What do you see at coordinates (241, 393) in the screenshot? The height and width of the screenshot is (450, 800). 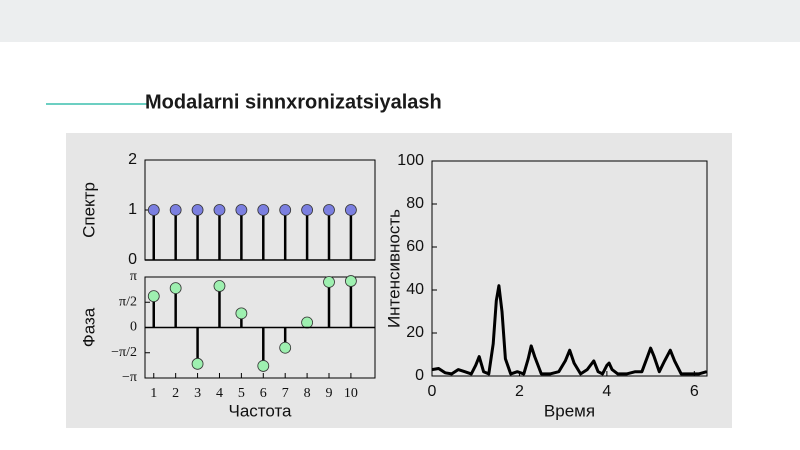 I see `x-tick-label: 5` at bounding box center [241, 393].